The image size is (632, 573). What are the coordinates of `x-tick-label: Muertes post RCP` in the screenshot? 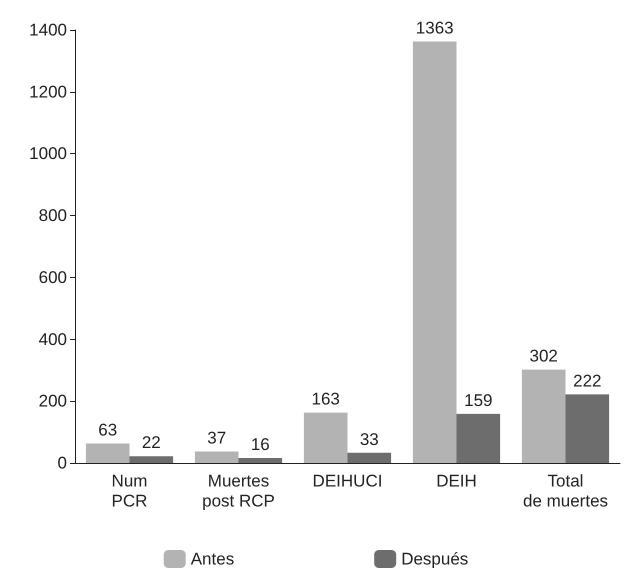 It's located at (238, 491).